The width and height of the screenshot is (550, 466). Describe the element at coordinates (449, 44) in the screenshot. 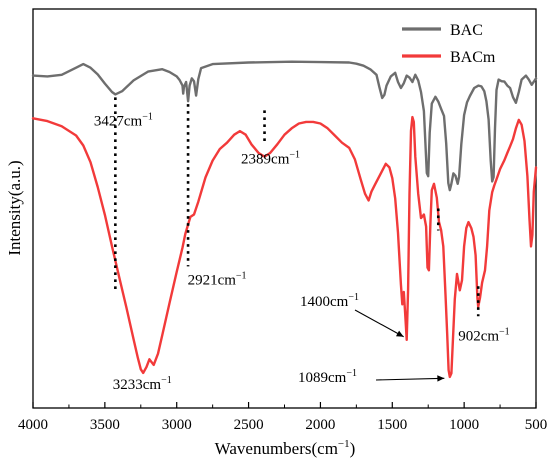

I see `legend: BAC BACm` at that location.